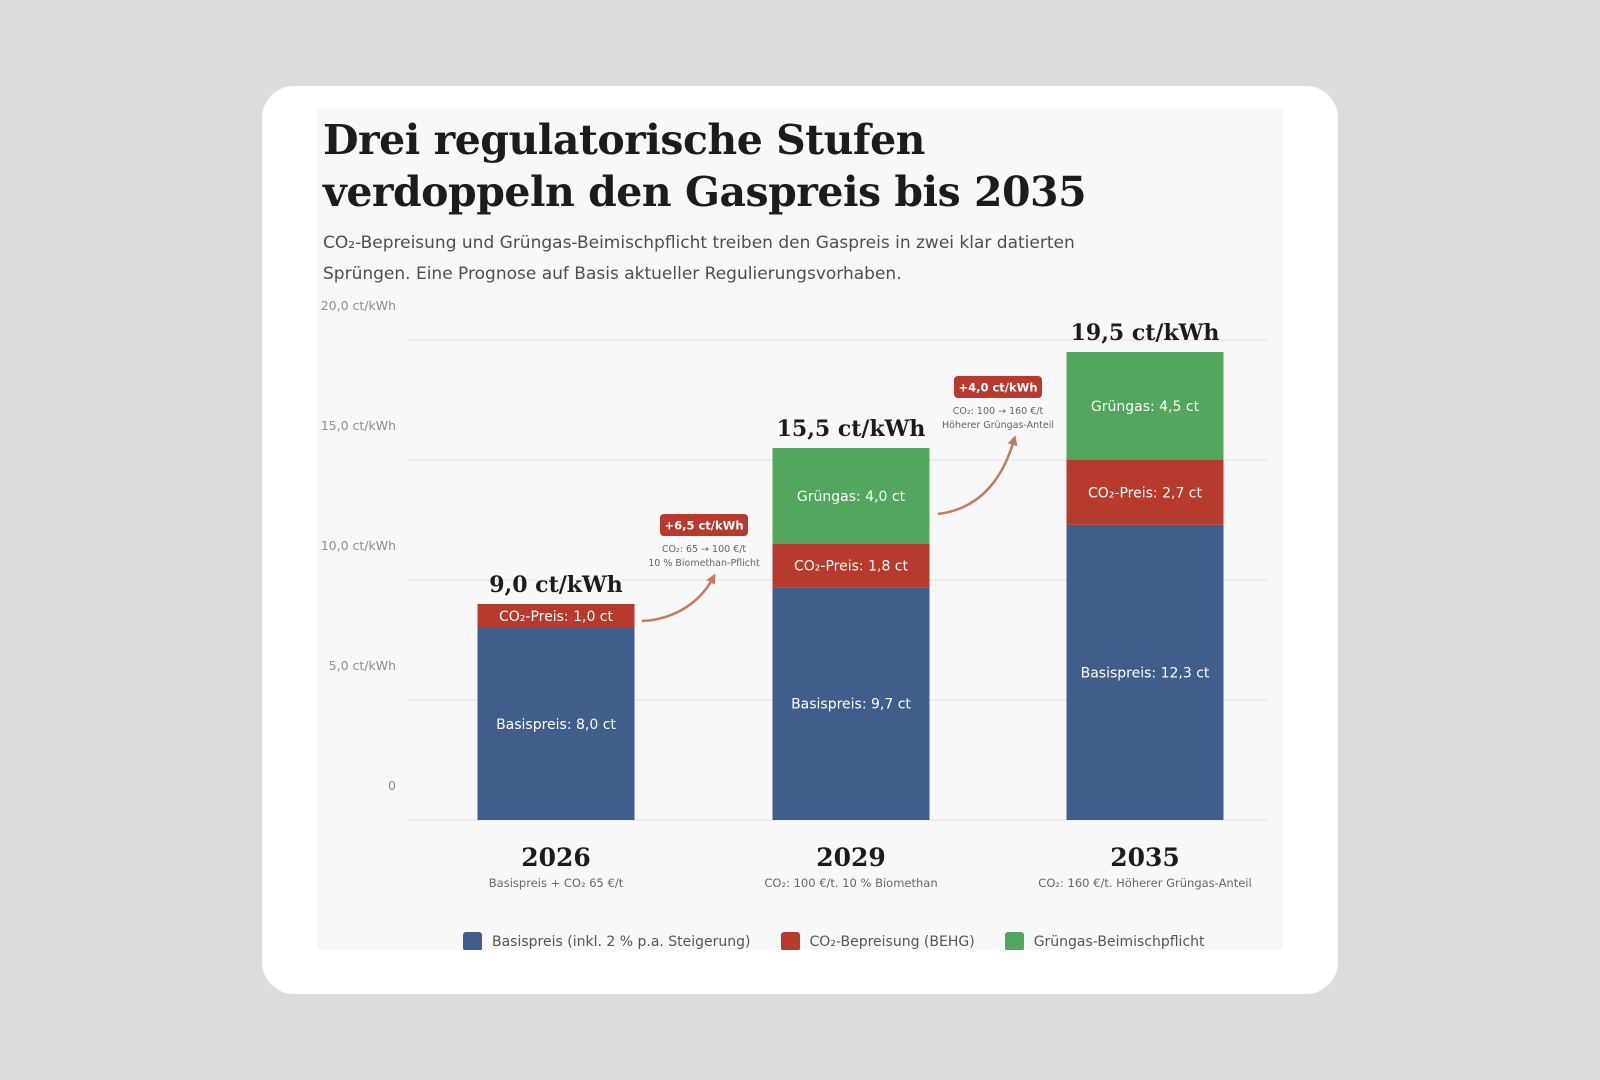 This screenshot has width=1600, height=1080. What do you see at coordinates (892, 941) in the screenshot?
I see `legend-label: CO₂-Bepreisung (BEHG)` at bounding box center [892, 941].